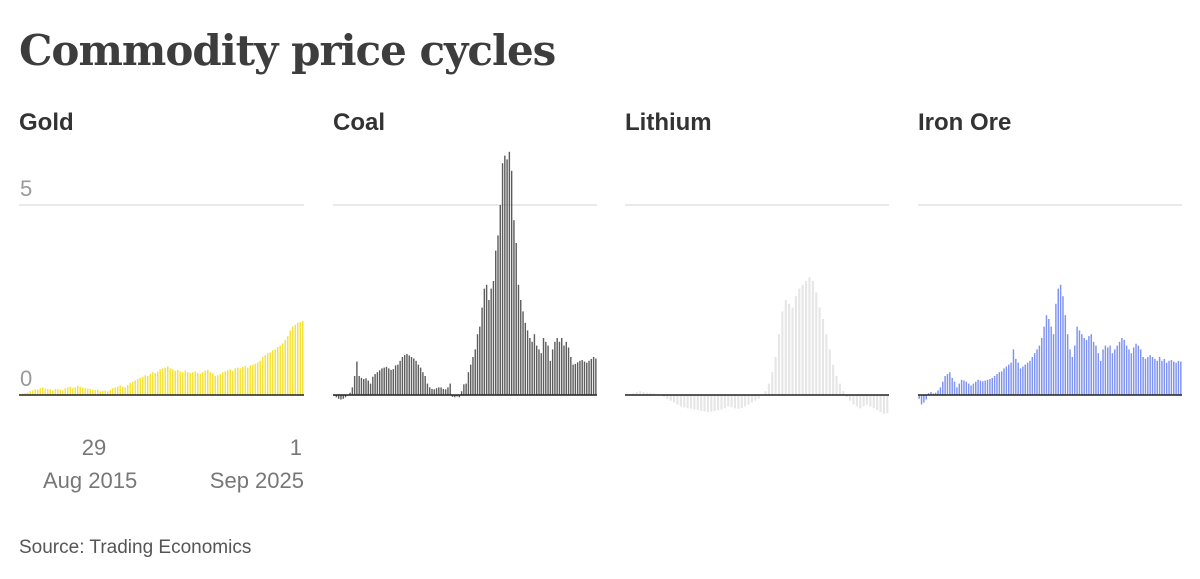 This screenshot has height=579, width=1200. I want to click on page-title: Commodity price cycles, so click(287, 50).